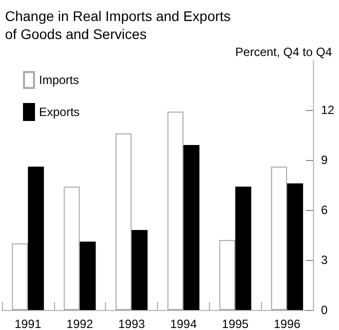 The width and height of the screenshot is (339, 330). What do you see at coordinates (59, 80) in the screenshot?
I see `legend-label: Imports` at bounding box center [59, 80].